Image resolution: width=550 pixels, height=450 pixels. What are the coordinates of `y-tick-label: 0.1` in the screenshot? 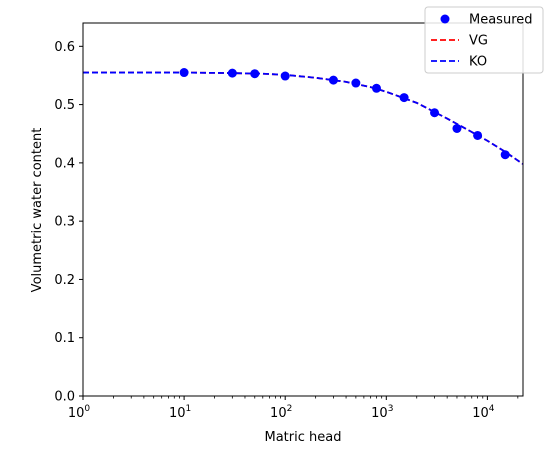 It's located at (64, 338).